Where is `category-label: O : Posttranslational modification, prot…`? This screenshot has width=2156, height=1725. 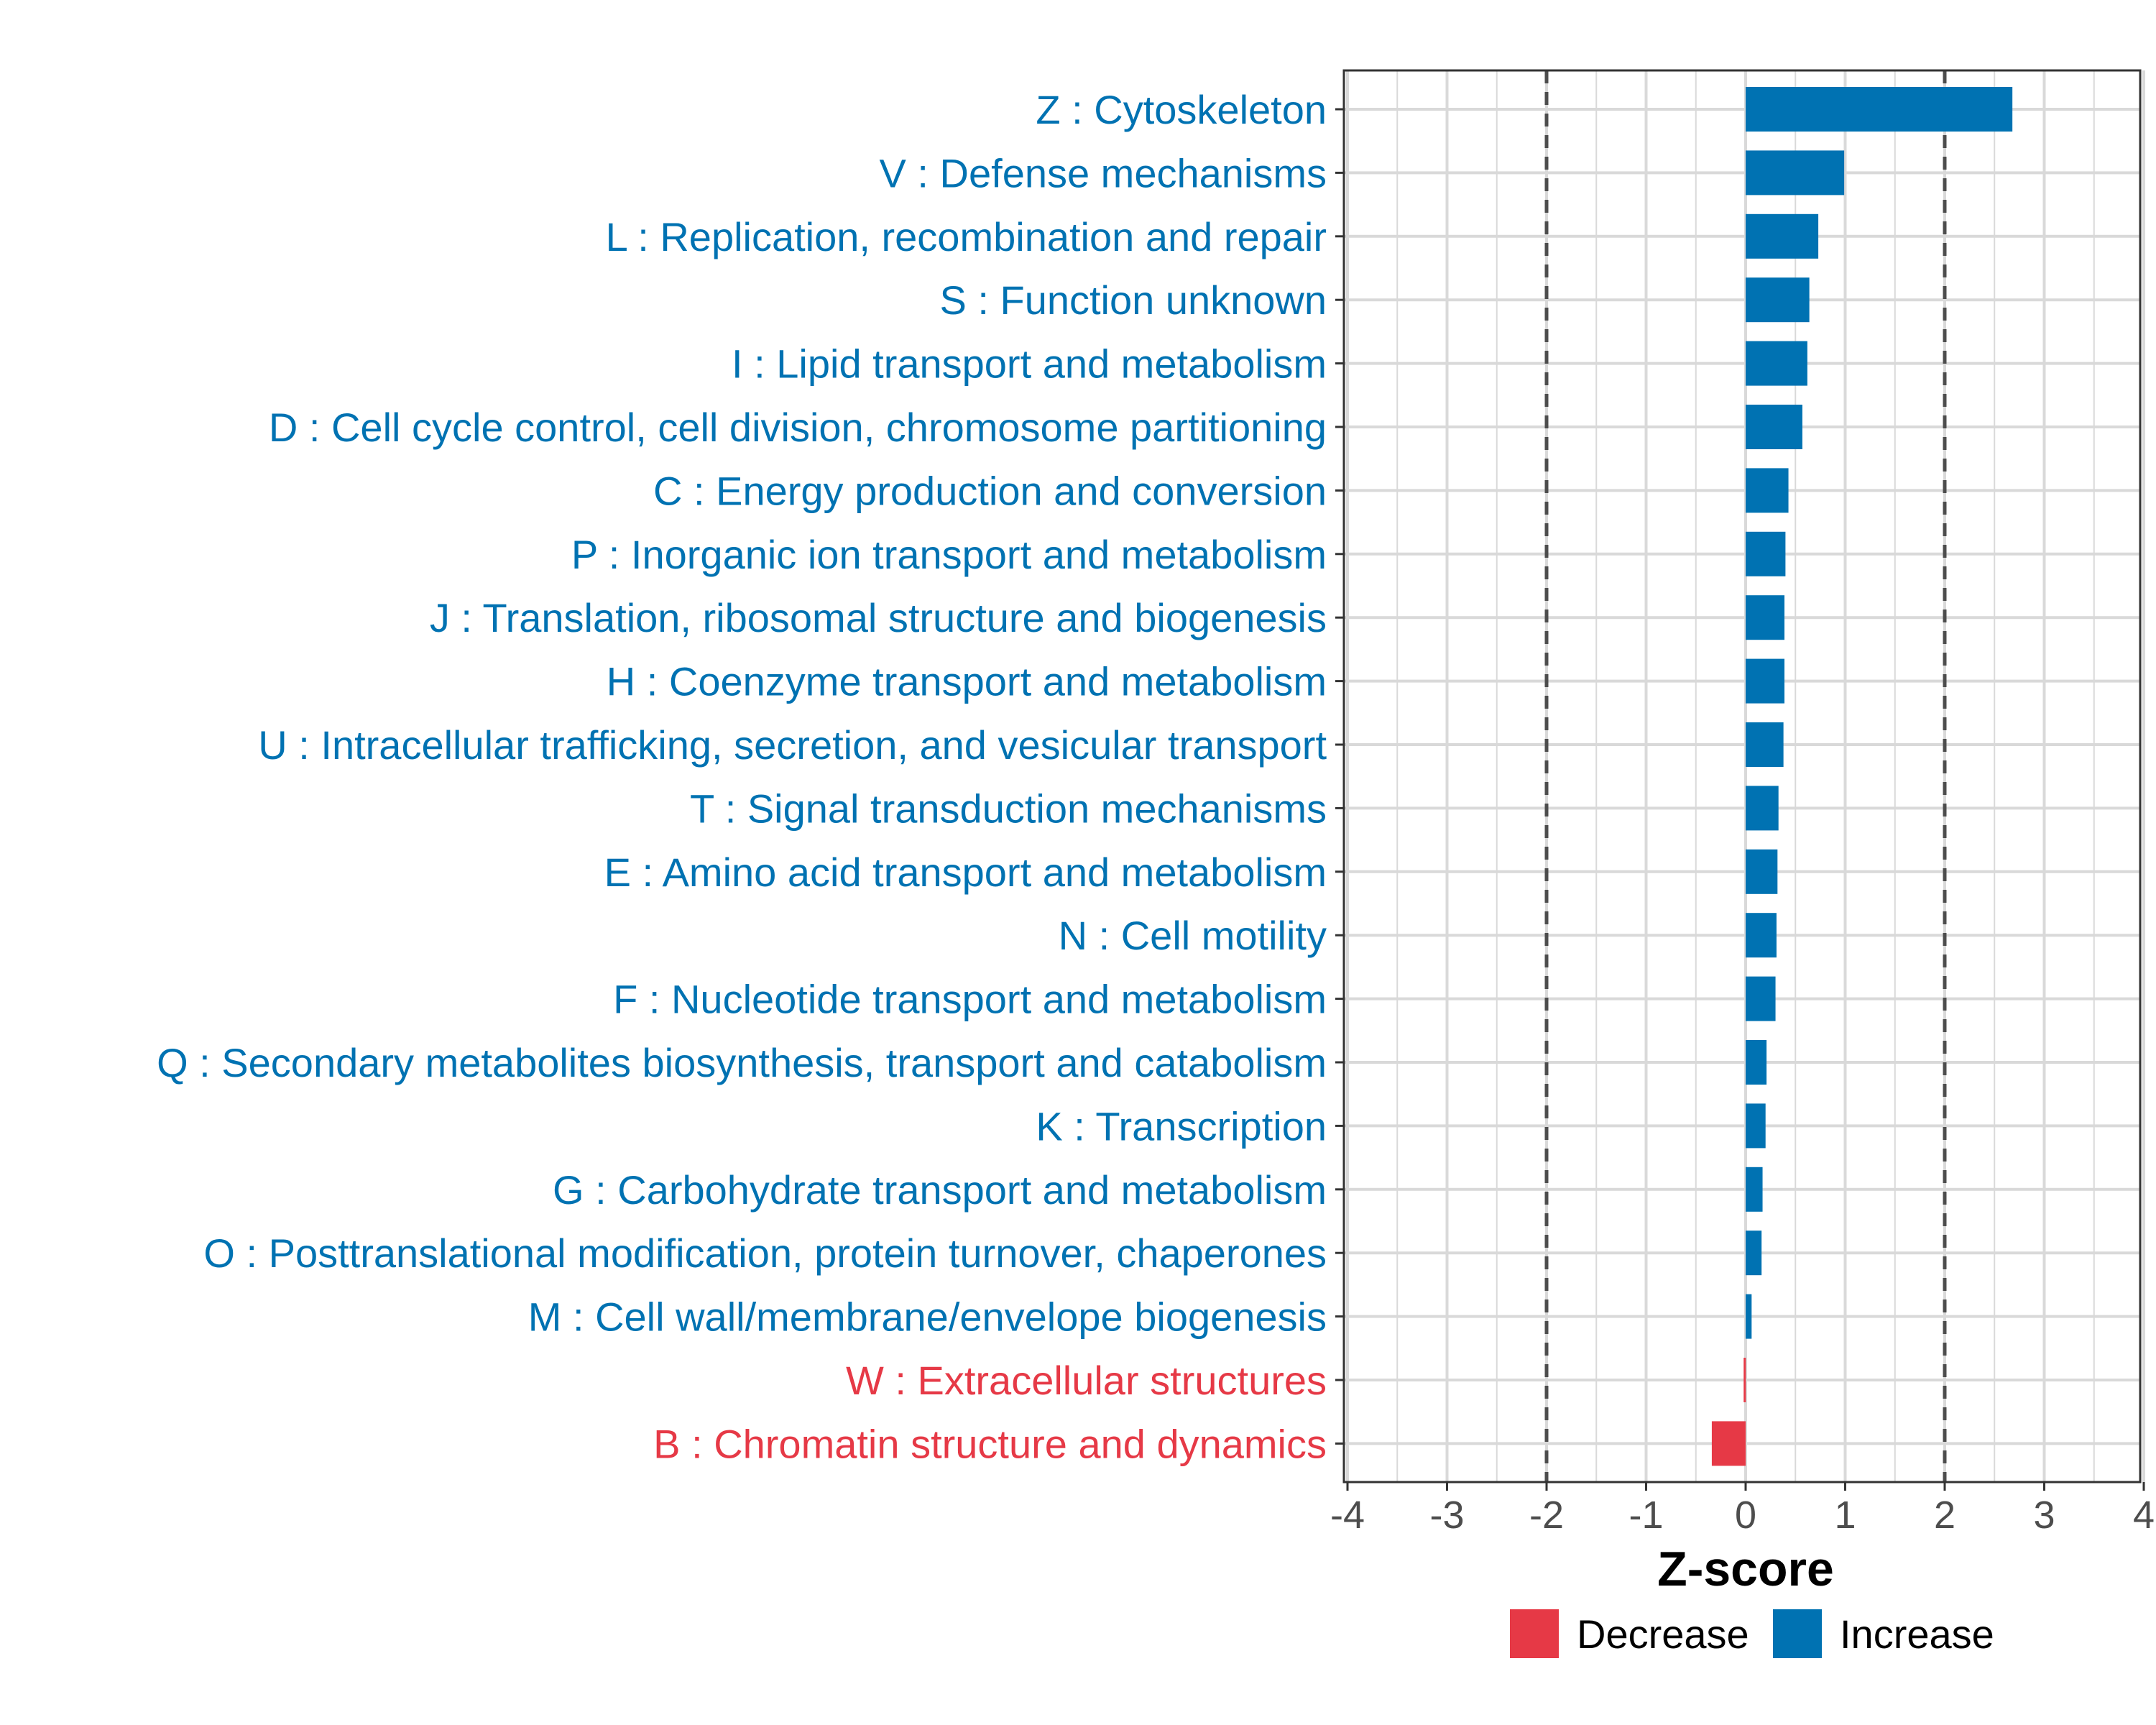
category-label: O : Posttranslational modification, prot… is located at coordinates (765, 1253).